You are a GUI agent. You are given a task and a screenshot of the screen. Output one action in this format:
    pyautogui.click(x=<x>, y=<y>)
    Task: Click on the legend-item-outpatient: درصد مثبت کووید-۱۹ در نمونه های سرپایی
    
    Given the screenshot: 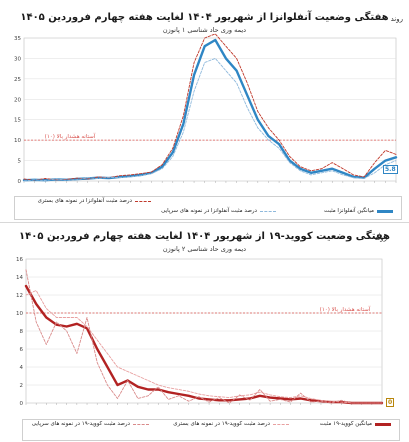 What is the action you would take?
    pyautogui.click(x=90, y=424)
    